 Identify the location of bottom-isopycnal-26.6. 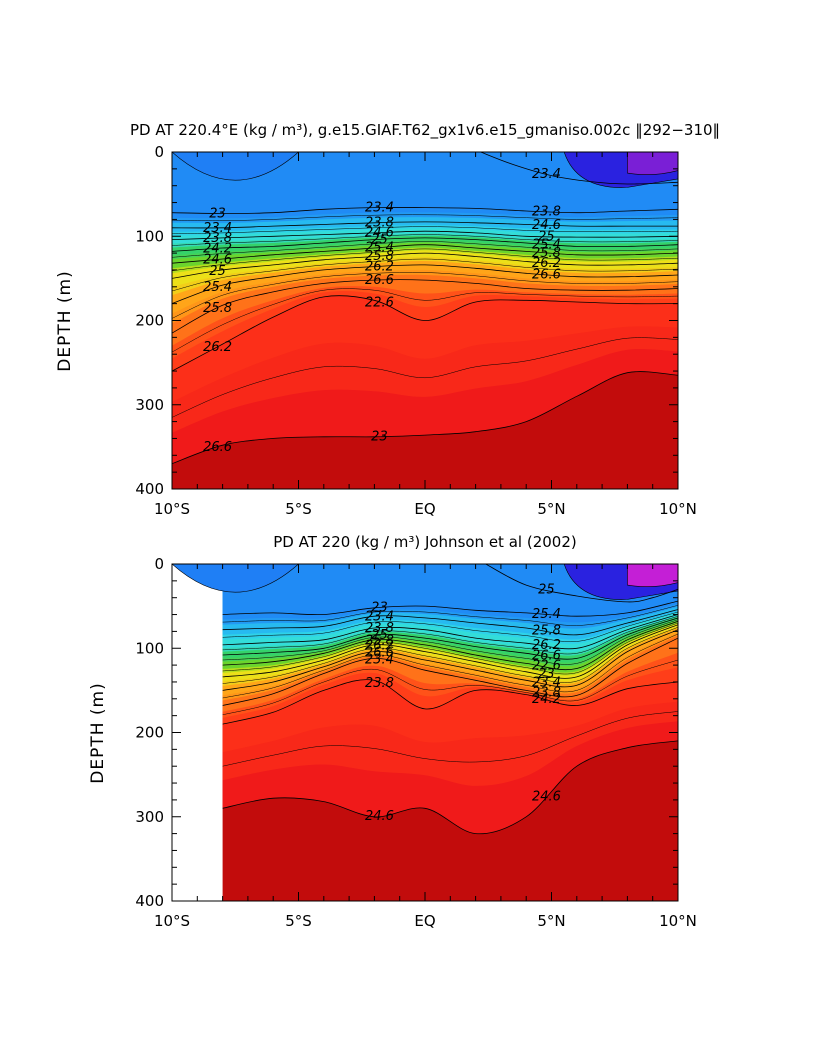
(450, 787).